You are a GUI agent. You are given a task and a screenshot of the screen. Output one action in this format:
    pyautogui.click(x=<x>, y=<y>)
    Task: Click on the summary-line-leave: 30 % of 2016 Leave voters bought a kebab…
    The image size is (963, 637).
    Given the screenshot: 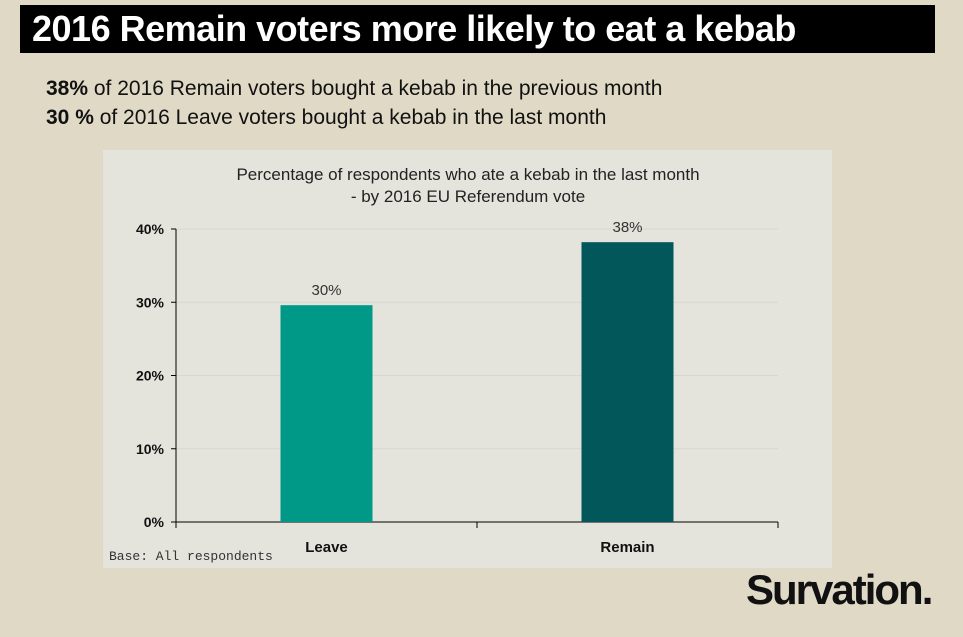 What is the action you would take?
    pyautogui.click(x=326, y=117)
    